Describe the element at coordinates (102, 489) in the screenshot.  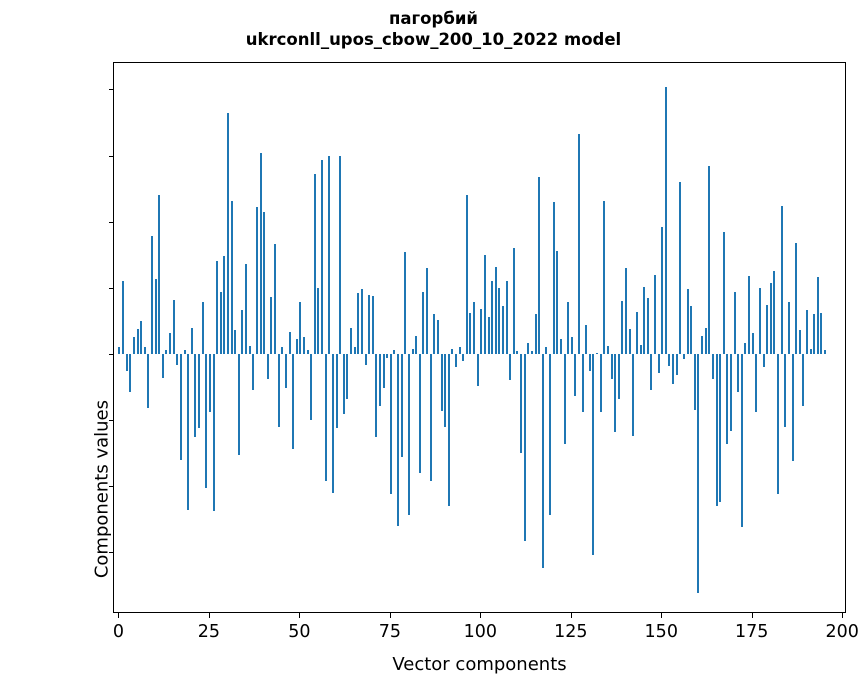
I see `y-axis-label: Components values` at that location.